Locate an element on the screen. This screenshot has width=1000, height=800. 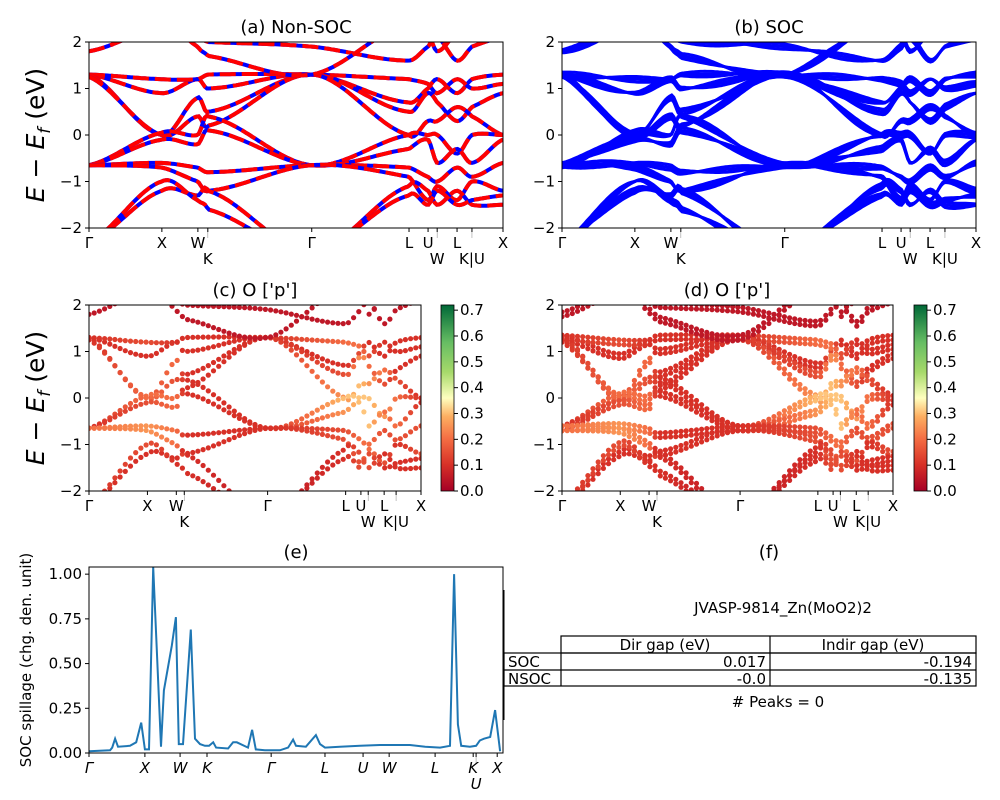
panel-c-colorbar-label: 0.5 is located at coordinates (472, 362).